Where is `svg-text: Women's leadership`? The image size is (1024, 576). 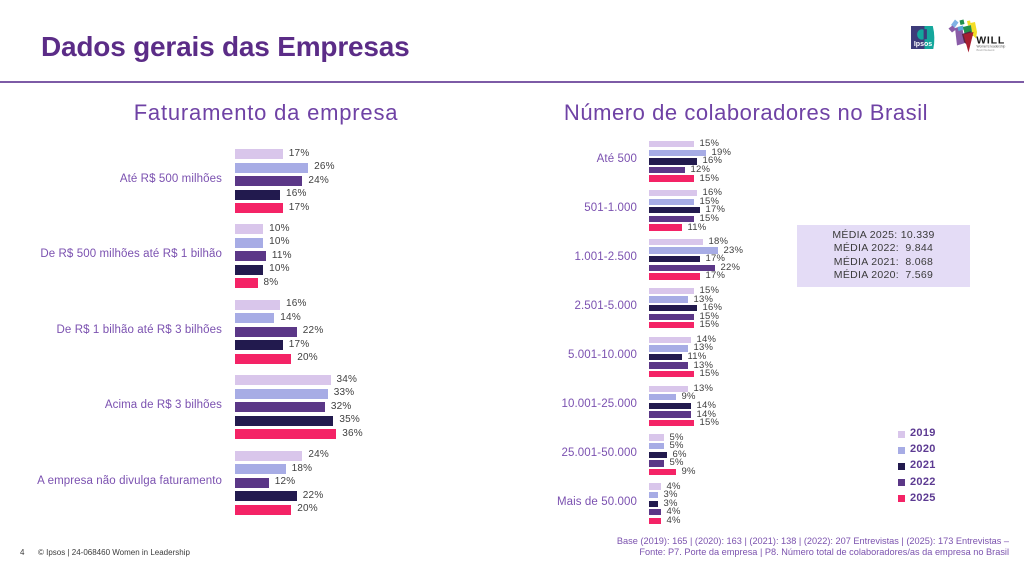 svg-text: Women's leadership is located at coordinates (991, 47).